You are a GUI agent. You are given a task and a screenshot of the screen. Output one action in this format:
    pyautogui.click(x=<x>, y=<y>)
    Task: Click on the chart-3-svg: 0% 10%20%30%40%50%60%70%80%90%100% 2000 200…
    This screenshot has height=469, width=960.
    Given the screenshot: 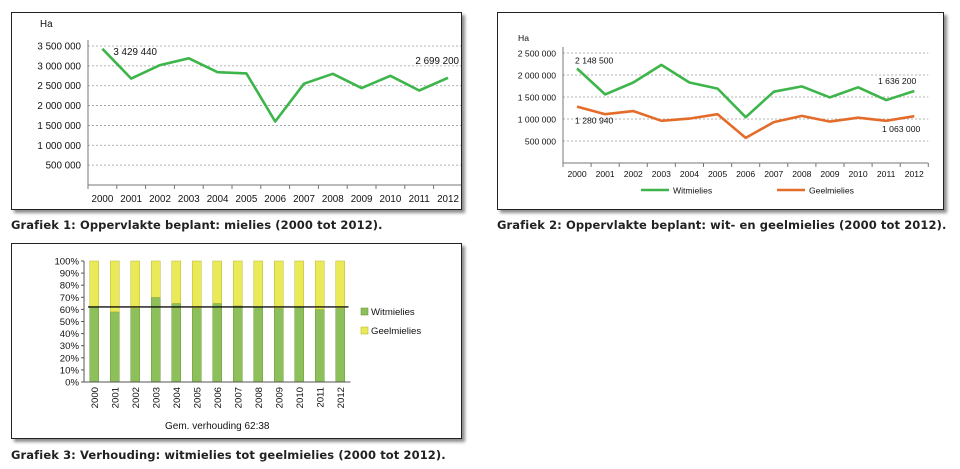 What is the action you would take?
    pyautogui.click(x=237, y=345)
    